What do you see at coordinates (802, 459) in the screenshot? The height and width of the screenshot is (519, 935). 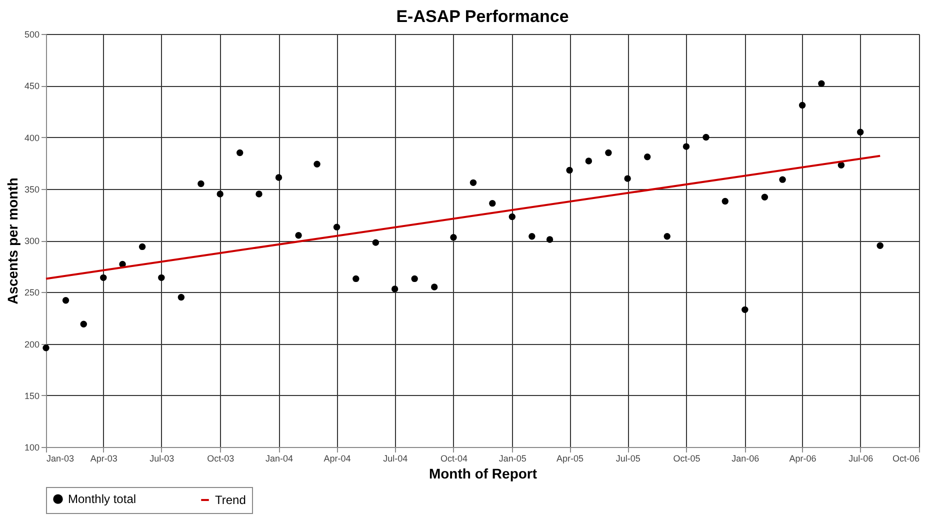 I see `x-tick-label: Apr-06` at bounding box center [802, 459].